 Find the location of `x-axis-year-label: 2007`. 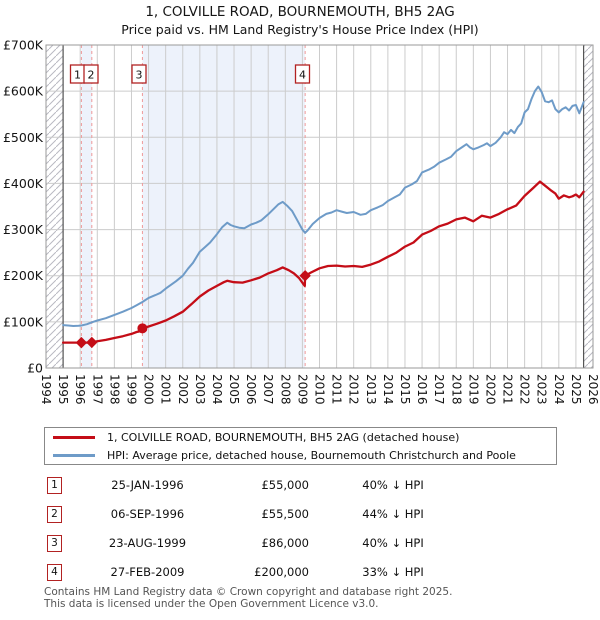

x-axis-year-label: 2007 is located at coordinates (268, 389).